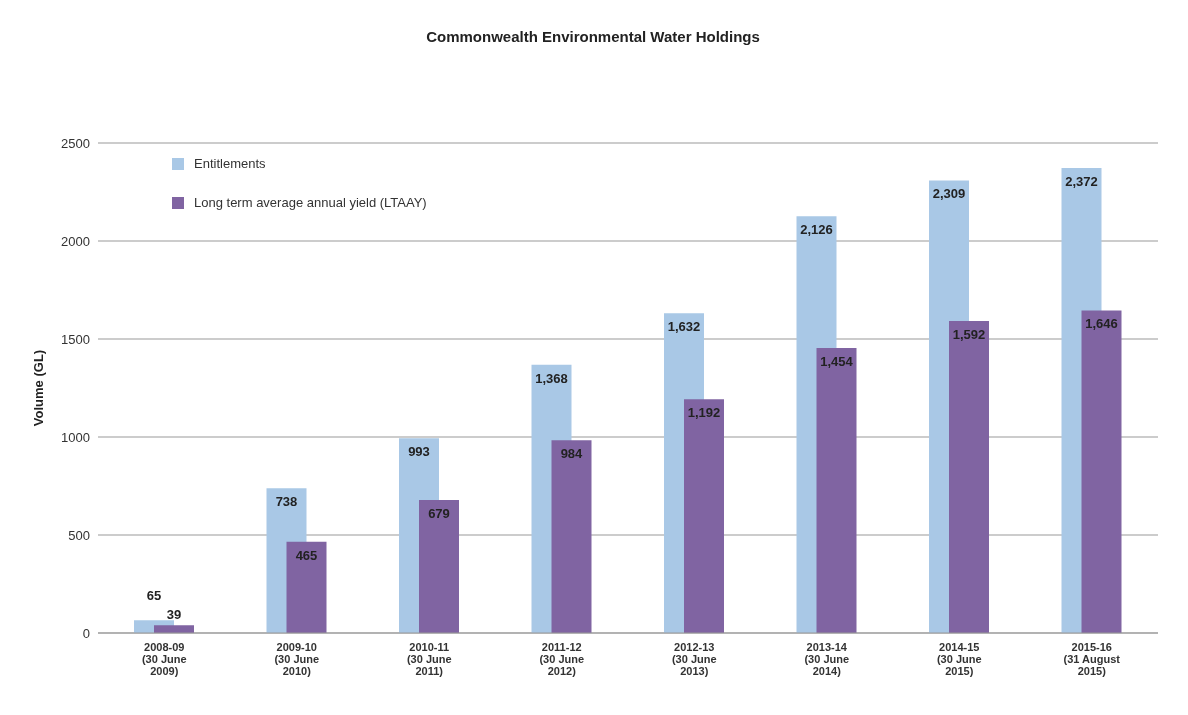 The width and height of the screenshot is (1188, 715). What do you see at coordinates (949, 194) in the screenshot?
I see `data-label: 2,309` at bounding box center [949, 194].